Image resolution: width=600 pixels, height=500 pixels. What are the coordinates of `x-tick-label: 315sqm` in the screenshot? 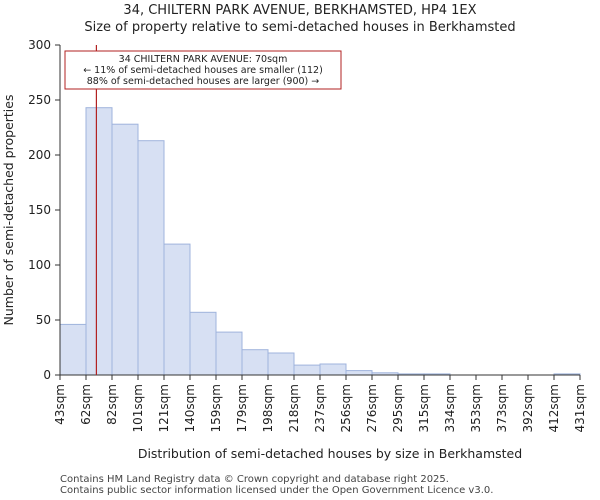 It's located at (424, 408).